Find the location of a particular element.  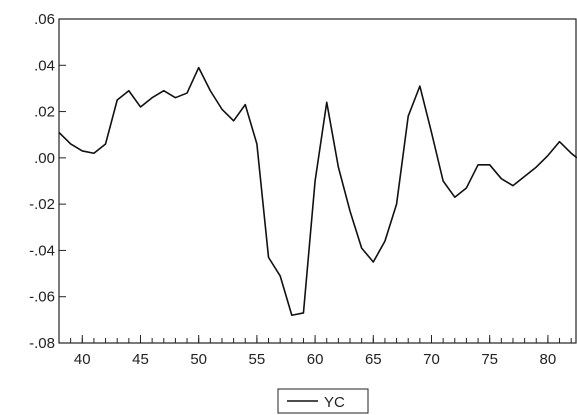

y-tick-label: -.08 is located at coordinates (42, 343).